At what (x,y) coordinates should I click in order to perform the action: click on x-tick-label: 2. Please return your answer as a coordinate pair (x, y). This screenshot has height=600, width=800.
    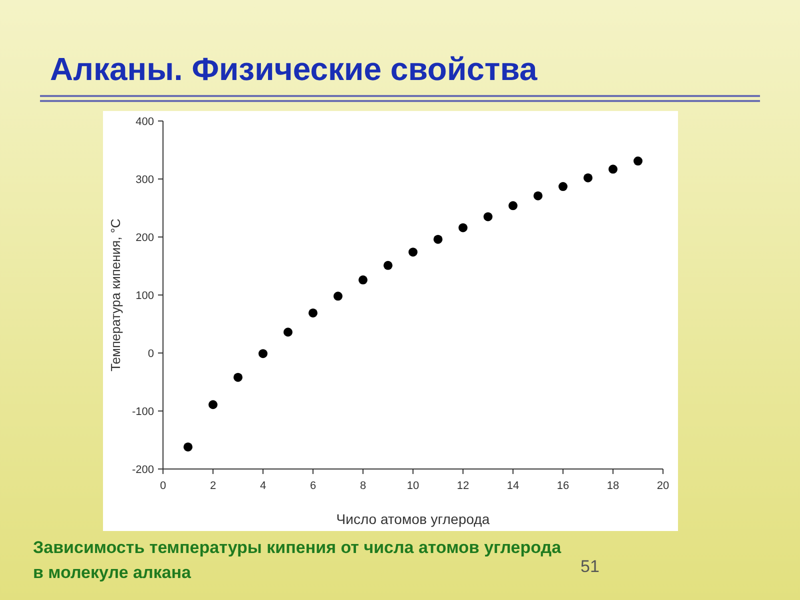
    Looking at the image, I should click on (213, 486).